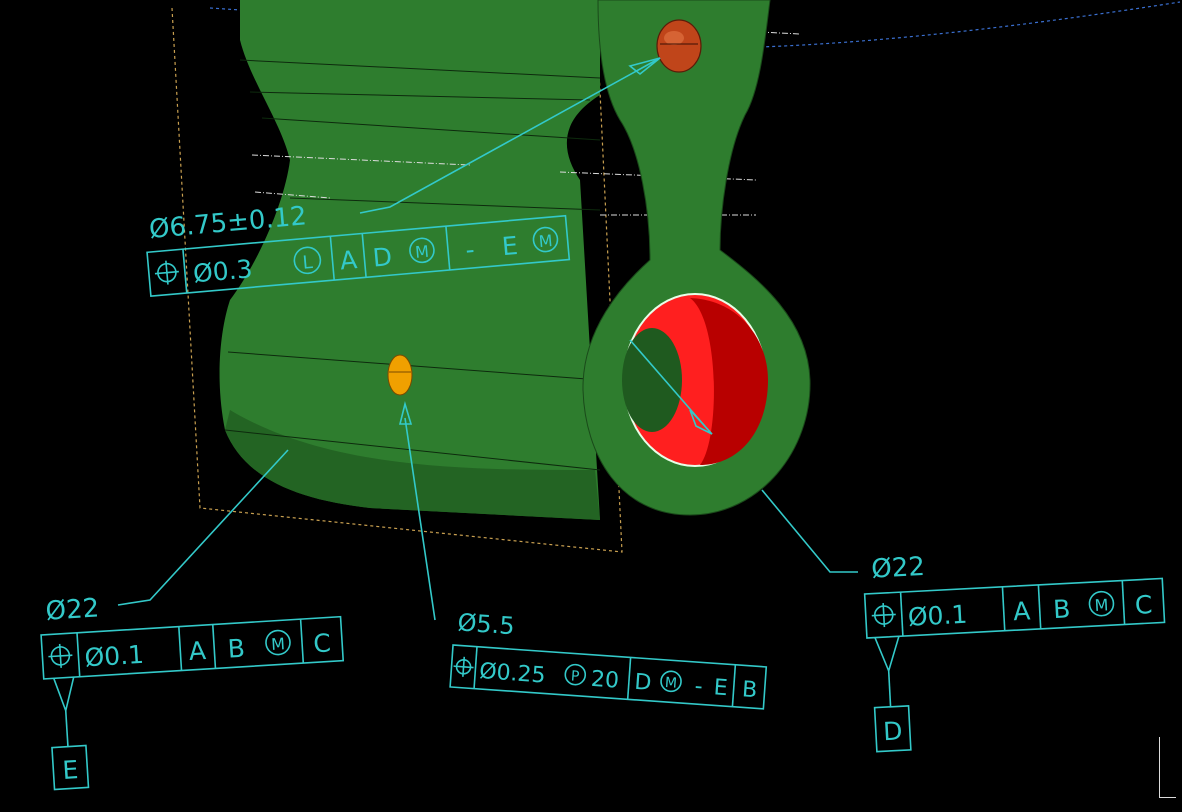 The width and height of the screenshot is (1182, 812). I want to click on right-bore-datum-triangle, so click(892, 694).